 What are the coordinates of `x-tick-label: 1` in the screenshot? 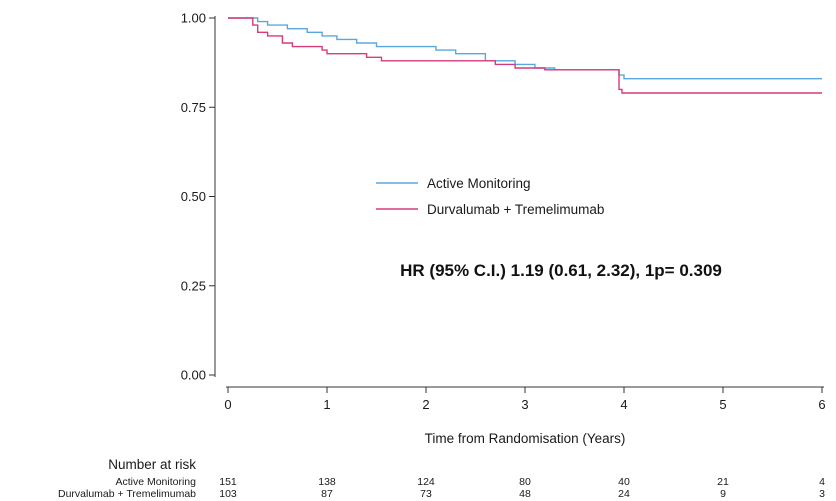 It's located at (326, 404).